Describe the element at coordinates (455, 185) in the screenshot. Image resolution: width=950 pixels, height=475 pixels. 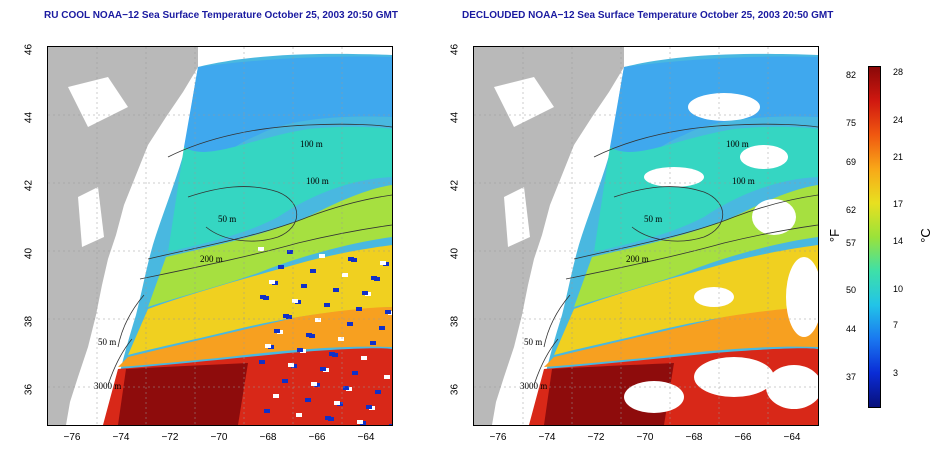
I see `lat-tick: 42` at that location.